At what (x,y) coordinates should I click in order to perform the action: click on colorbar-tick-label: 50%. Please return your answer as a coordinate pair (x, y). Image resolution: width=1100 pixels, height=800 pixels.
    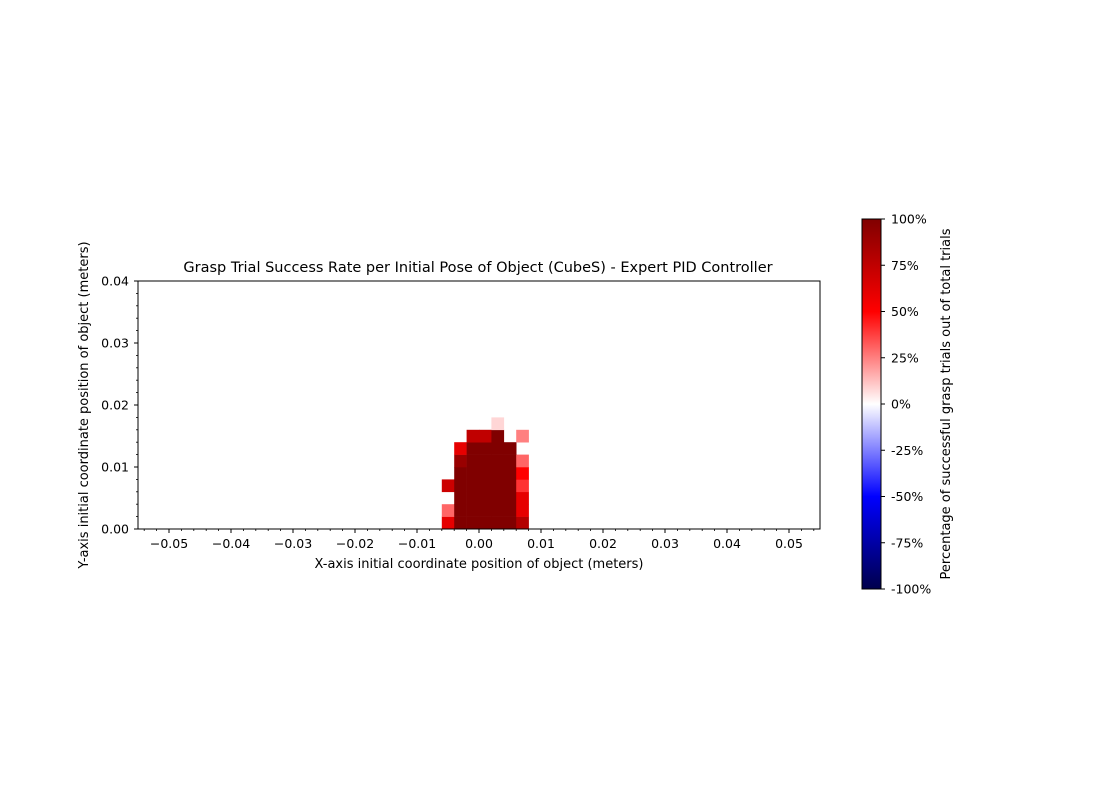
    Looking at the image, I should click on (905, 311).